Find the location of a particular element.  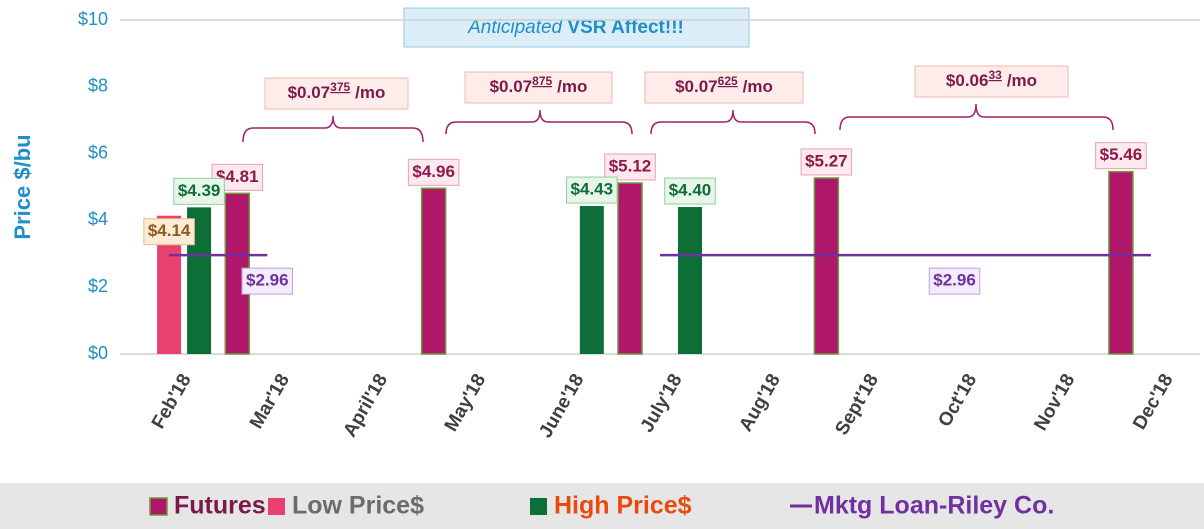

annotation: $0.07625/mo is located at coordinates (724, 85).